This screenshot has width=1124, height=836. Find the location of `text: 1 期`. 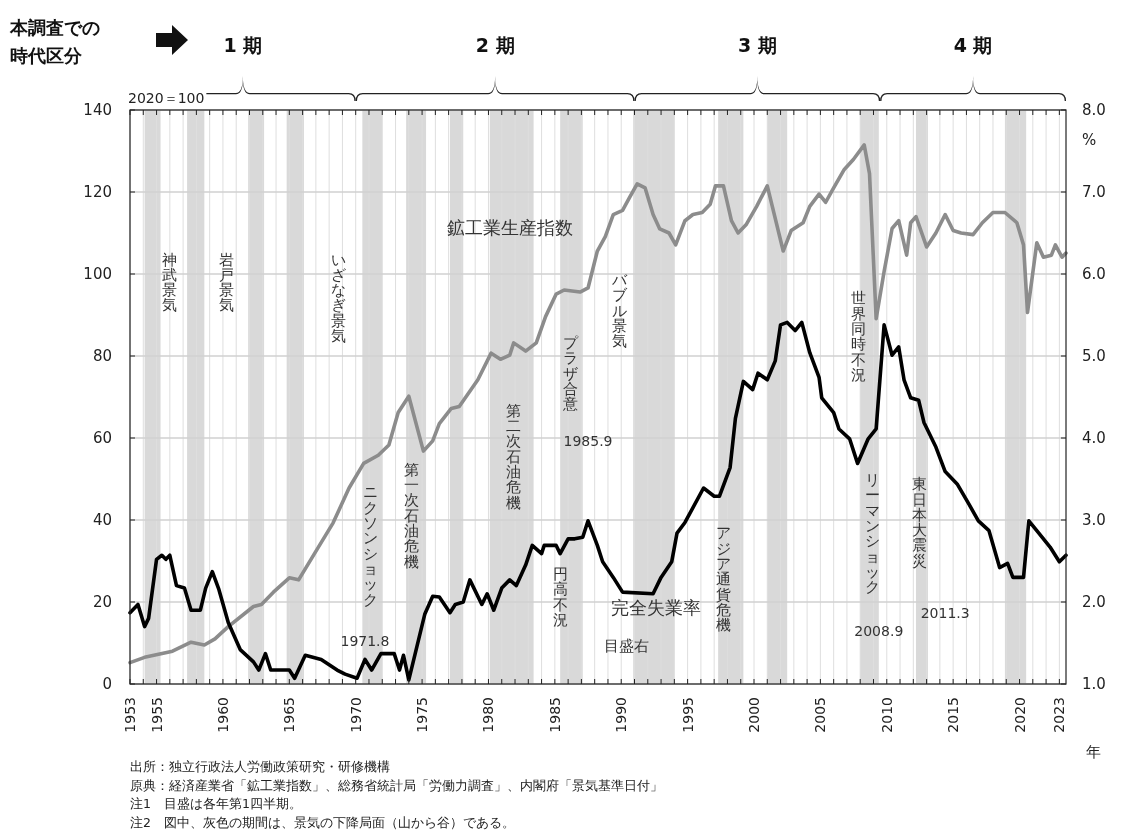

text: 1 期 is located at coordinates (243, 45).